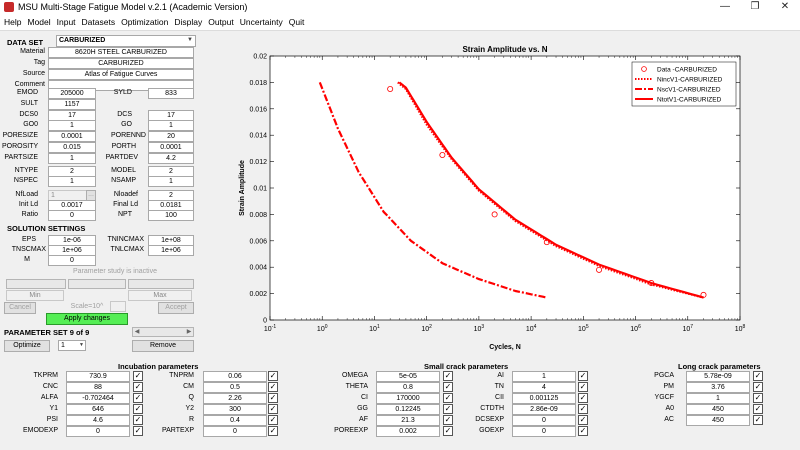  What do you see at coordinates (261, 22) in the screenshot?
I see `menu-uncertainty: Uncertainty` at bounding box center [261, 22].